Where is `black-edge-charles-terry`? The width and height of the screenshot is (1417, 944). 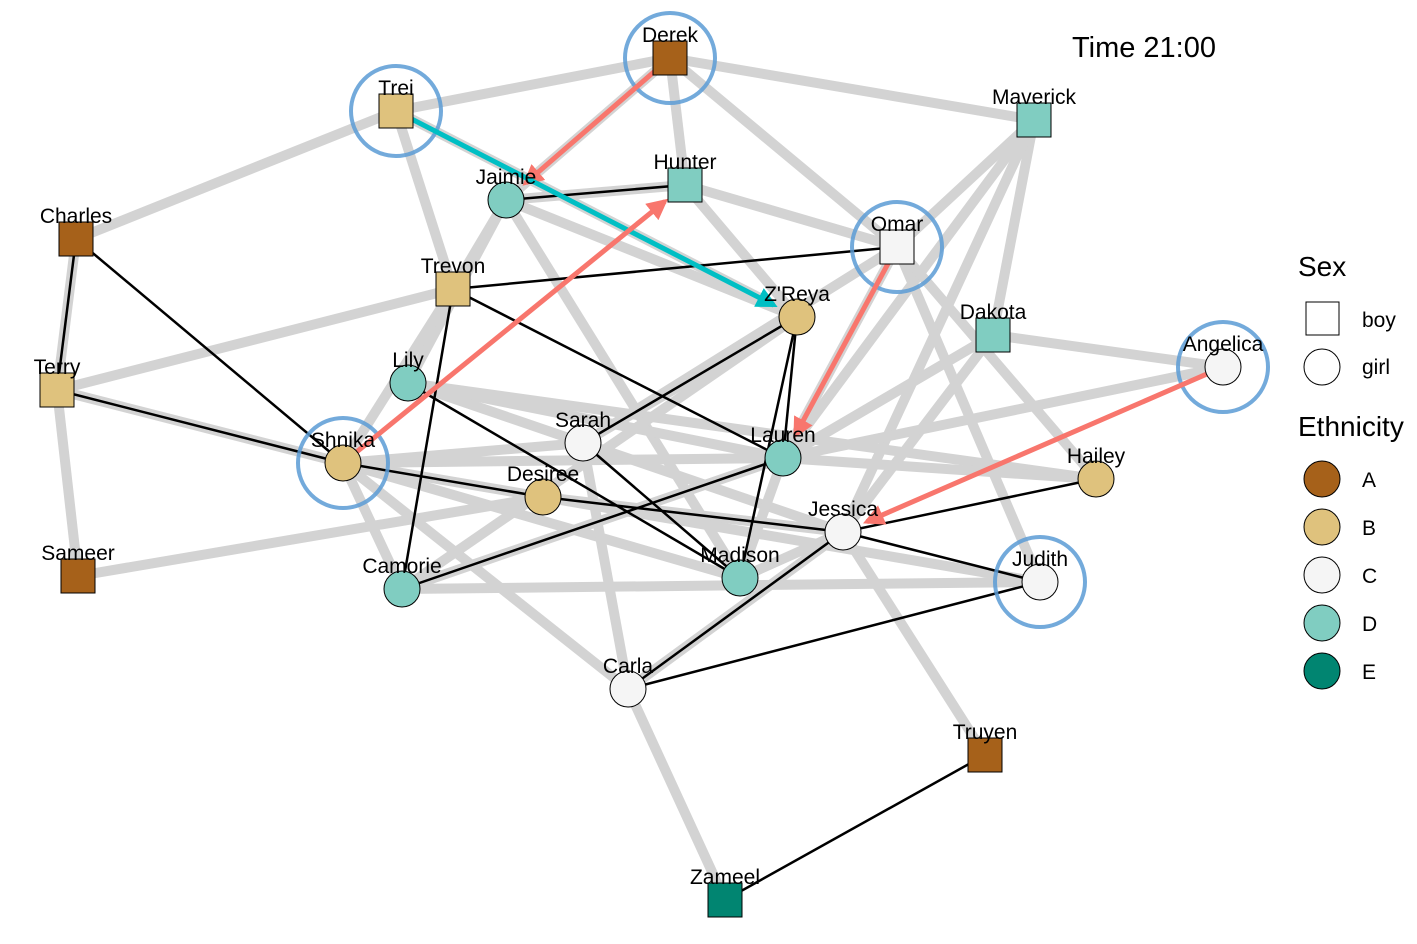 black-edge-charles-terry is located at coordinates (66, 314).